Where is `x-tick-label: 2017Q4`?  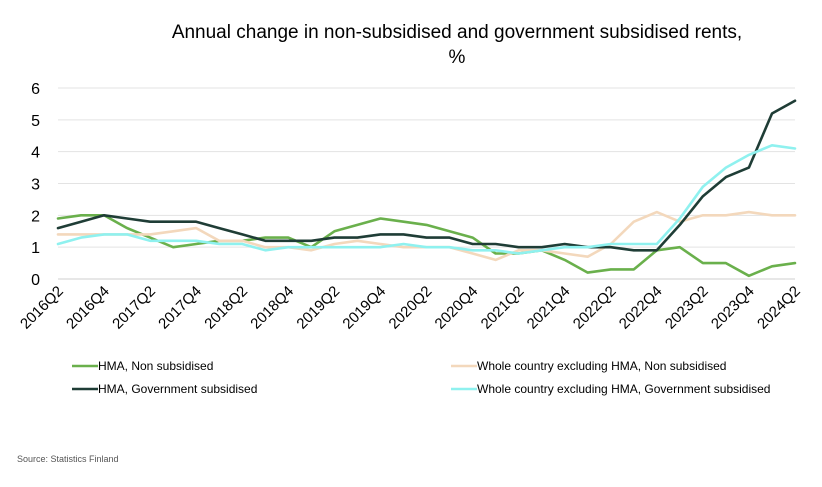
x-tick-label: 2017Q4 is located at coordinates (180, 308).